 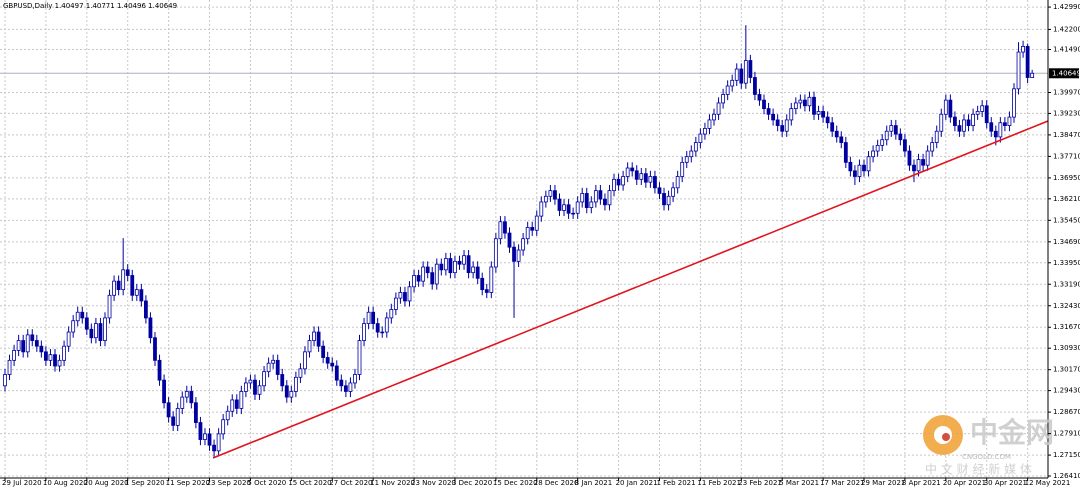 I want to click on x-tick-label: 8 Apr 2021, so click(x=921, y=483).